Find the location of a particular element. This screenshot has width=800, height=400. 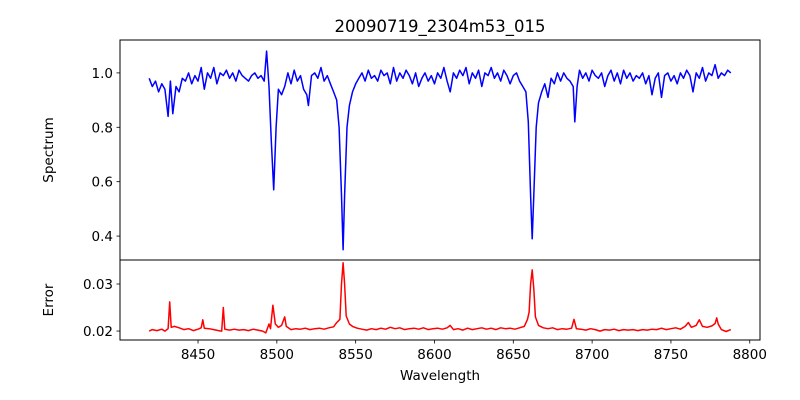

x-tick-label: 8750 is located at coordinates (671, 355).